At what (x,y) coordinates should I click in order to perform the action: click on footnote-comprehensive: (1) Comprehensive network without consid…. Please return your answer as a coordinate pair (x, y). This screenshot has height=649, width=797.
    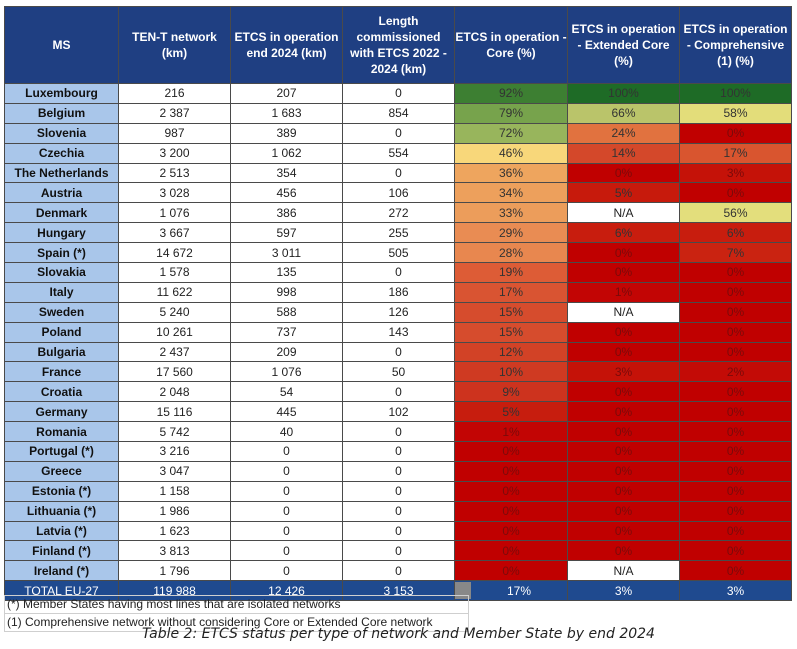
    Looking at the image, I should click on (236, 622).